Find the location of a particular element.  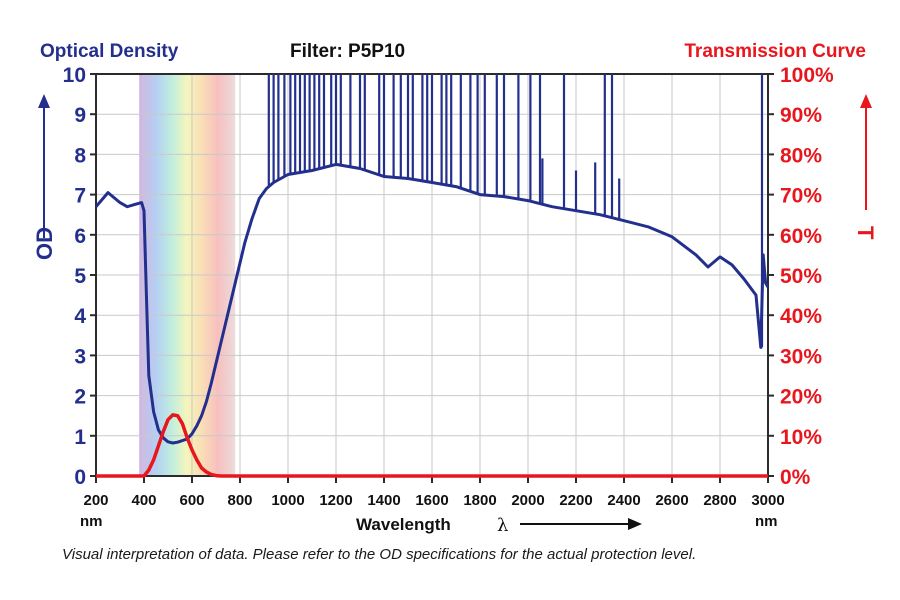

x-tick-label: 2800 is located at coordinates (719, 500).